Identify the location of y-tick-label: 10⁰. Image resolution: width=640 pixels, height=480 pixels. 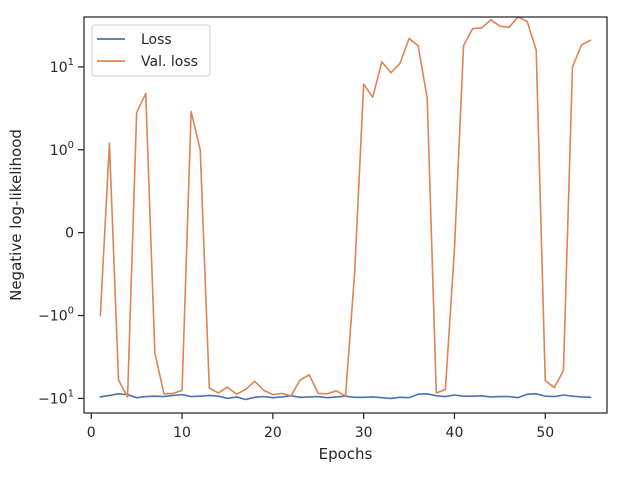
(62, 149).